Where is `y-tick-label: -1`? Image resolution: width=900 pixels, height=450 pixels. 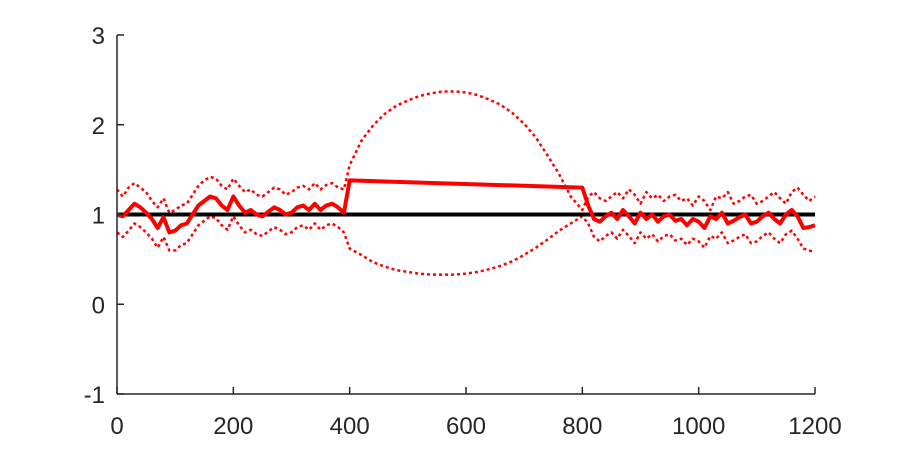 y-tick-label: -1 is located at coordinates (94, 395).